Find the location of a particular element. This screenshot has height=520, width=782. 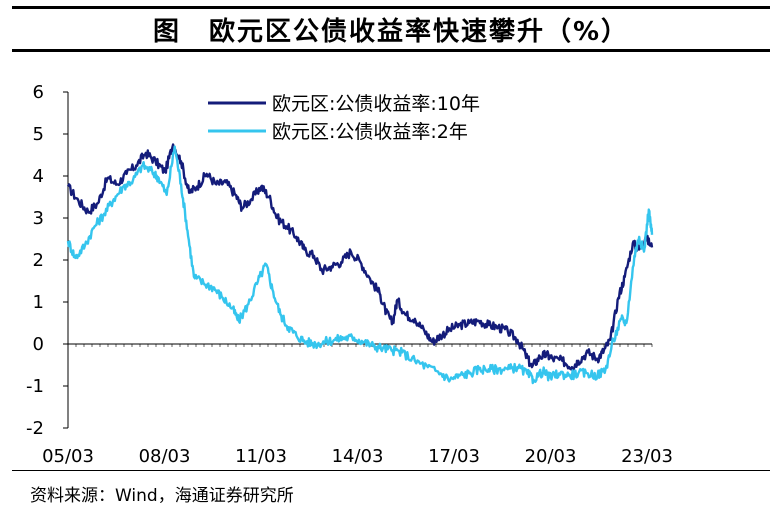

legend-label-2: 欧元区:公债收益率:2年 is located at coordinates (370, 132).